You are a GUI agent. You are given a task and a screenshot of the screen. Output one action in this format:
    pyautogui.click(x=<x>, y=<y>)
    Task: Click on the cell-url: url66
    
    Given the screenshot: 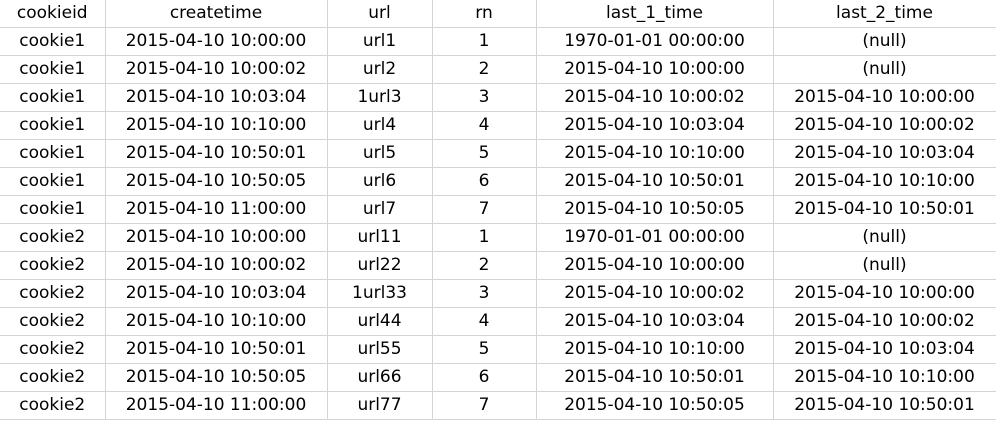 What is the action you would take?
    pyautogui.click(x=379, y=377)
    